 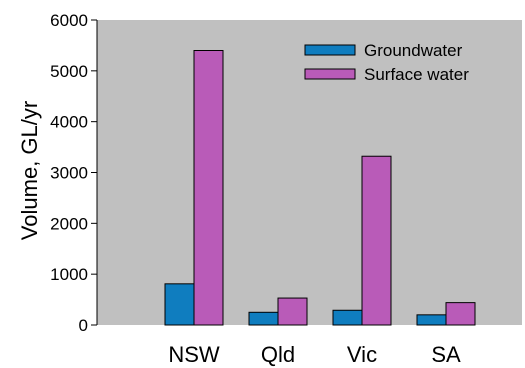 What do you see at coordinates (376, 240) in the screenshot?
I see `bar-vic-surface-water` at bounding box center [376, 240].